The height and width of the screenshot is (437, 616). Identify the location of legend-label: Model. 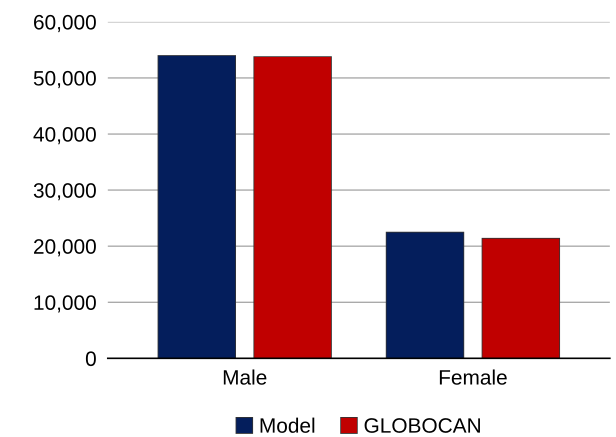
(287, 425).